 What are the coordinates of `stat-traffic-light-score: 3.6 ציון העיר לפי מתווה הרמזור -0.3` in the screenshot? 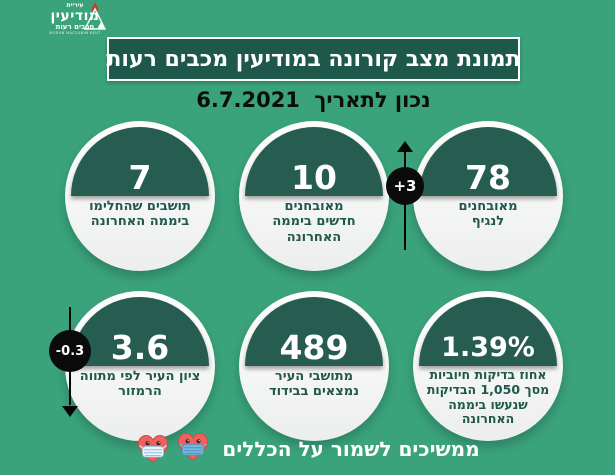 It's located at (132, 366).